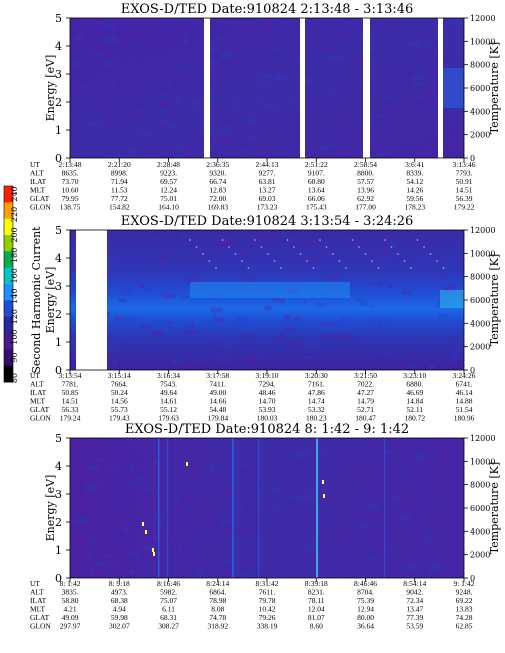 Image resolution: width=505 pixels, height=653 pixels. What do you see at coordinates (217, 384) in the screenshot?
I see `orbit-cell: 7411.` at bounding box center [217, 384].